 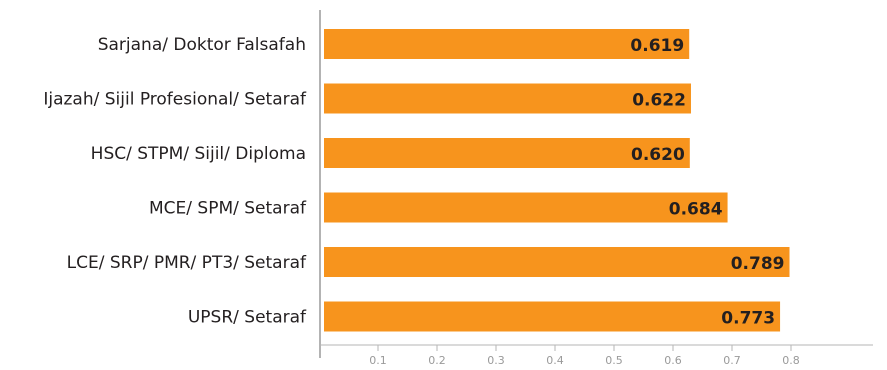 I want to click on x-tick-label: 0.3, so click(x=496, y=360).